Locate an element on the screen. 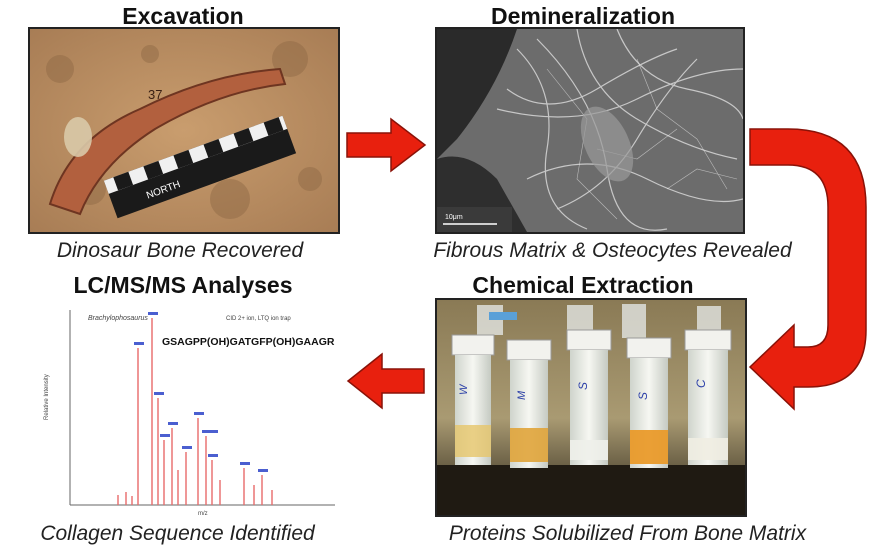 The image size is (876, 554). tube-label-3: S is located at coordinates (583, 386).